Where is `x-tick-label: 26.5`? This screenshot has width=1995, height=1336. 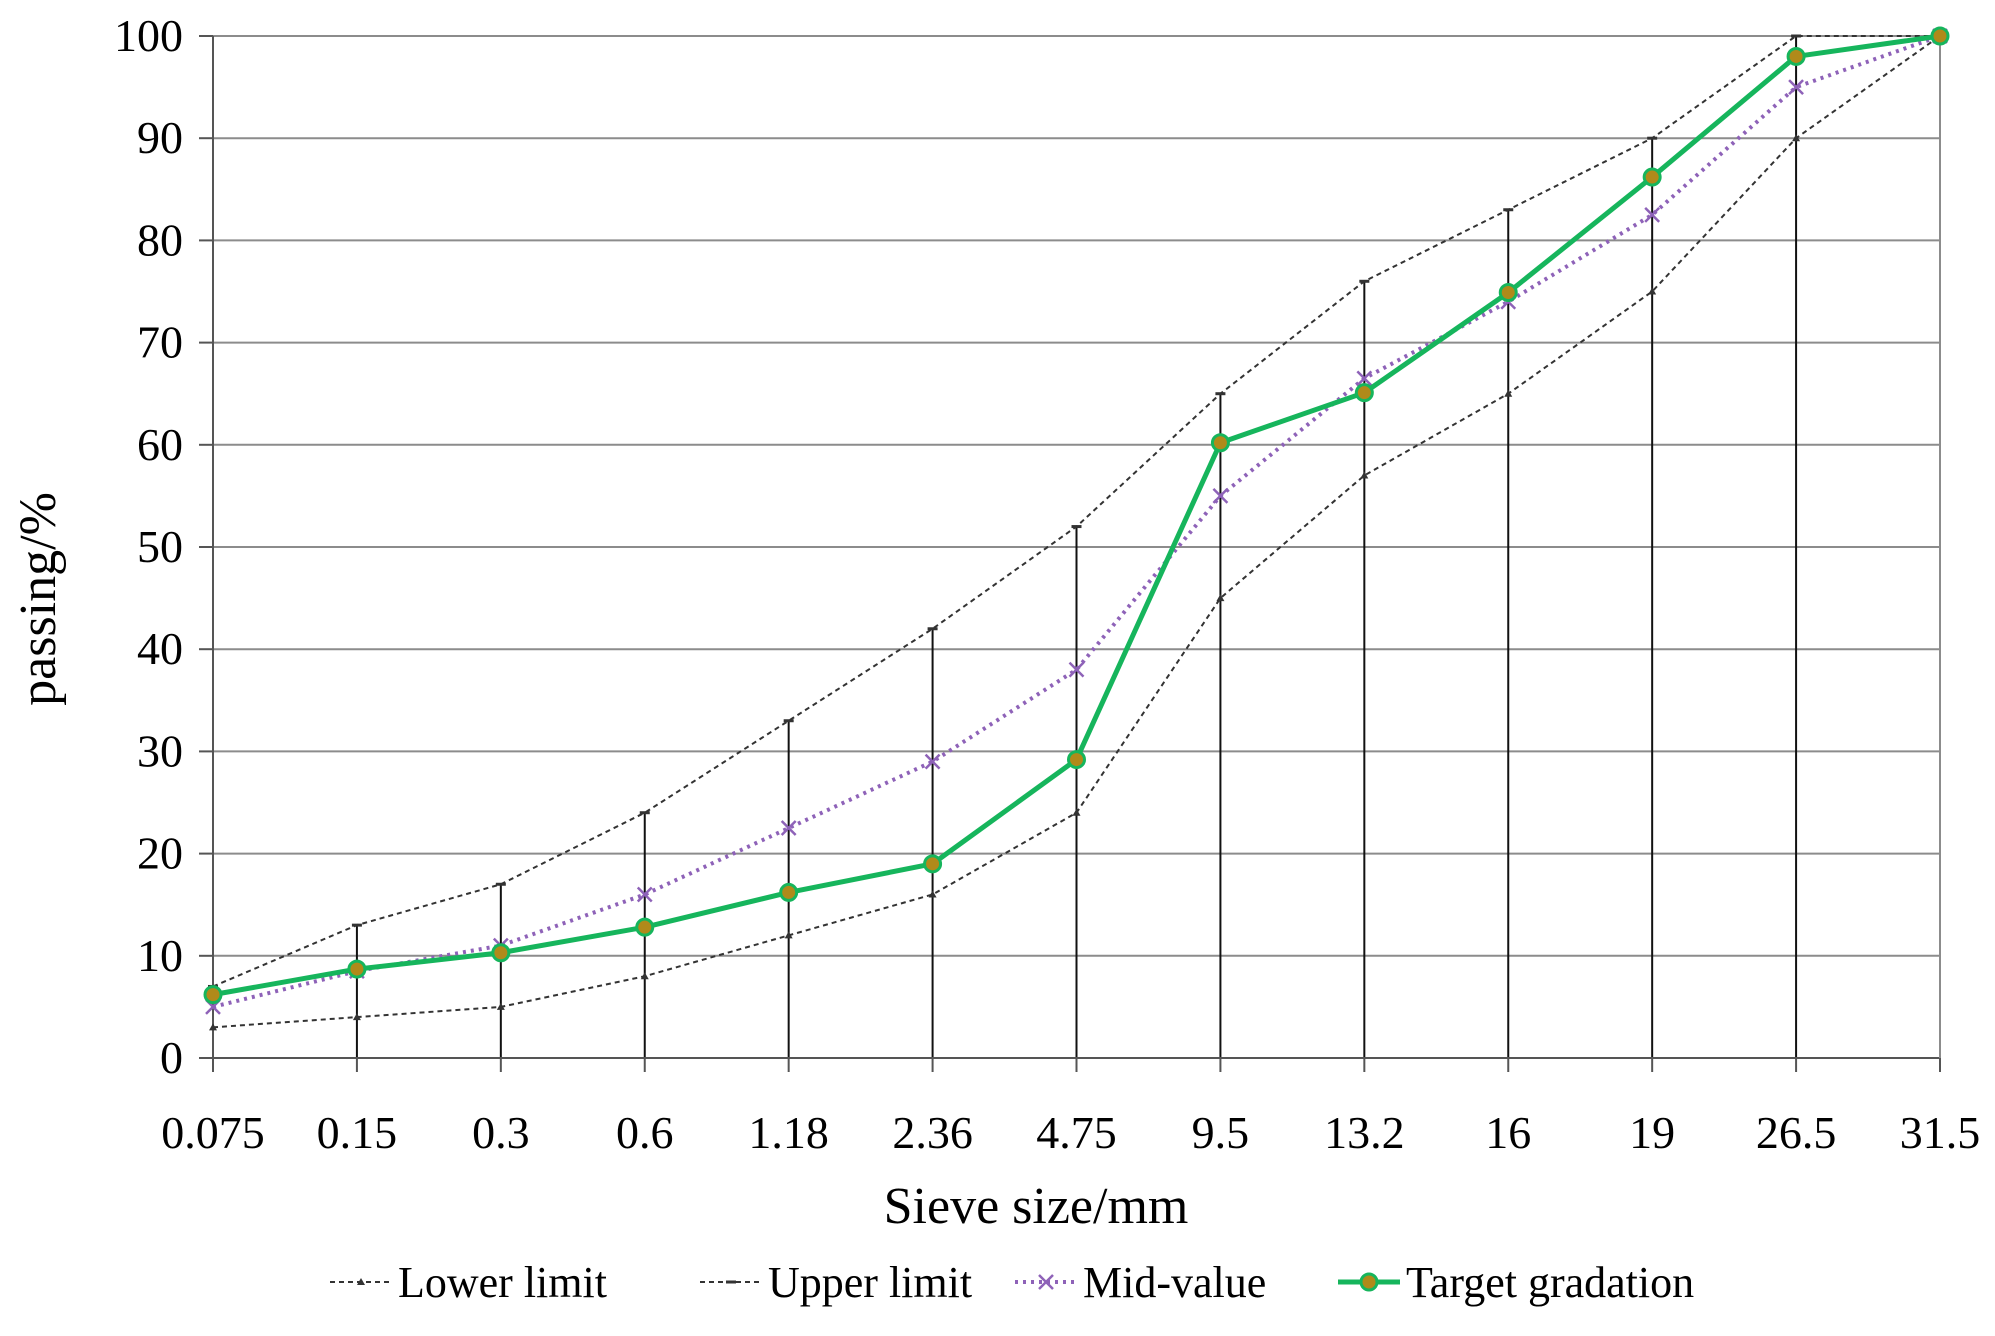 x-tick-label: 26.5 is located at coordinates (1796, 1132).